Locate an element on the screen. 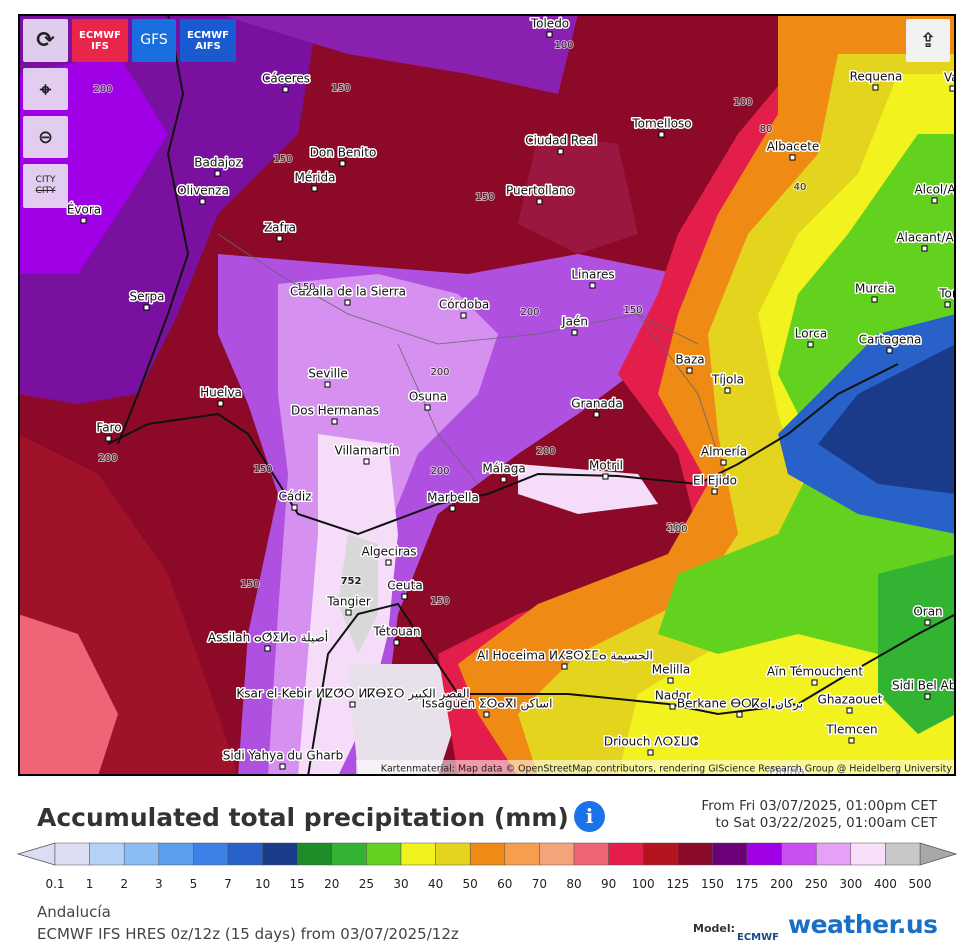  legend-tick-label: 250 is located at coordinates (816, 884).